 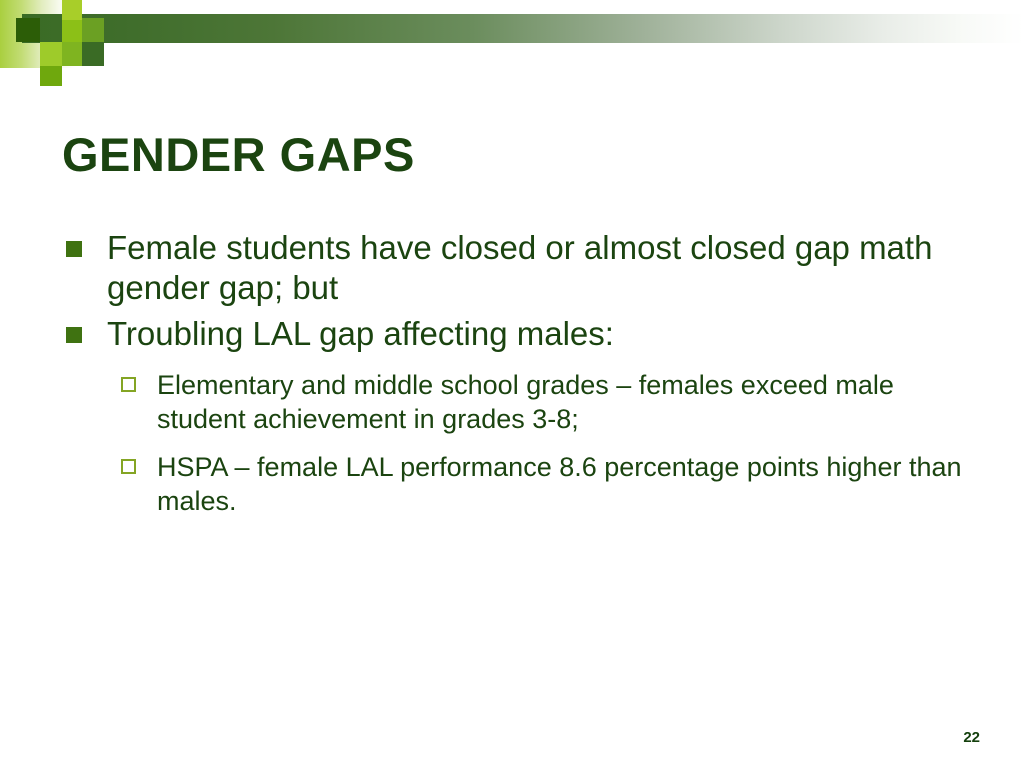 I want to click on square-bright-green-top-icon, so click(x=72, y=10).